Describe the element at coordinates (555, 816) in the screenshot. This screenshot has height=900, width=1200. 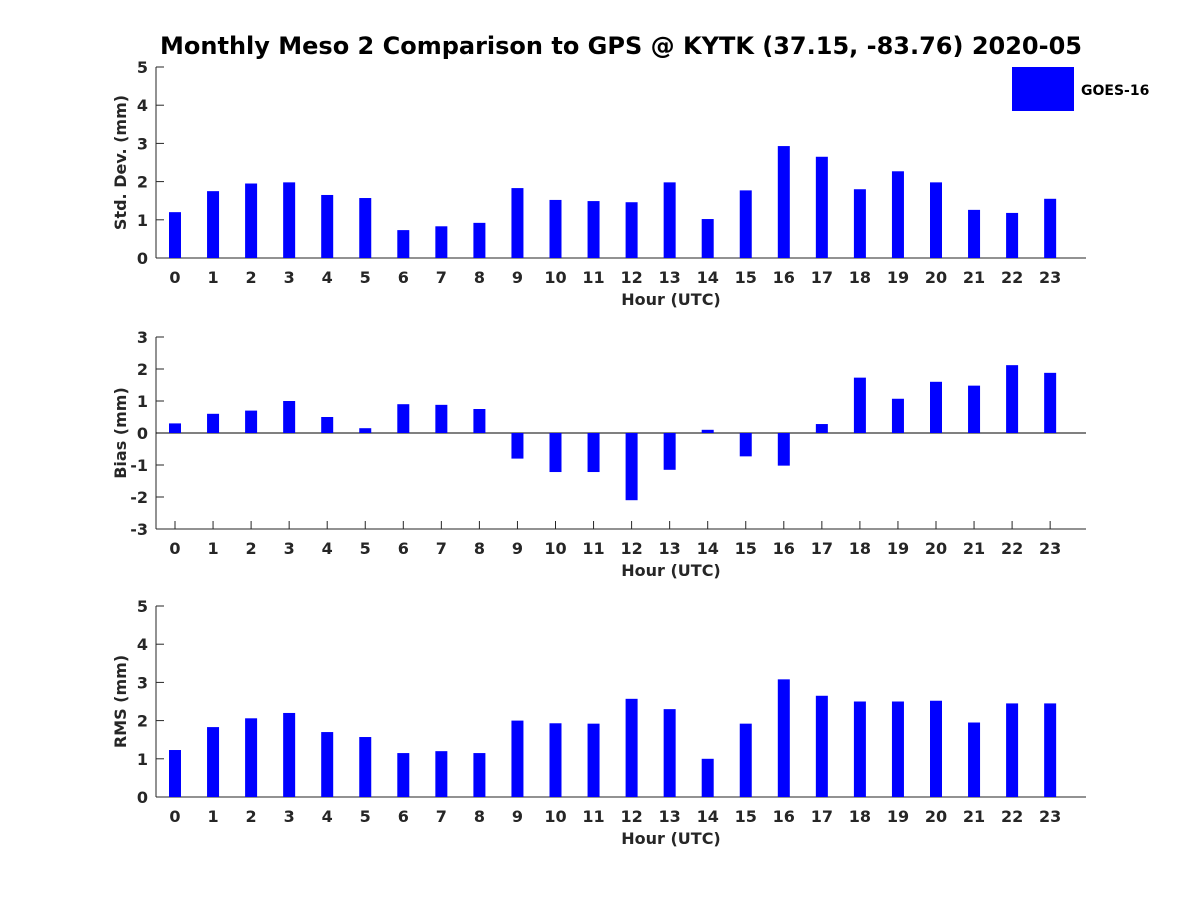
I see `x-tick-label: 10` at that location.